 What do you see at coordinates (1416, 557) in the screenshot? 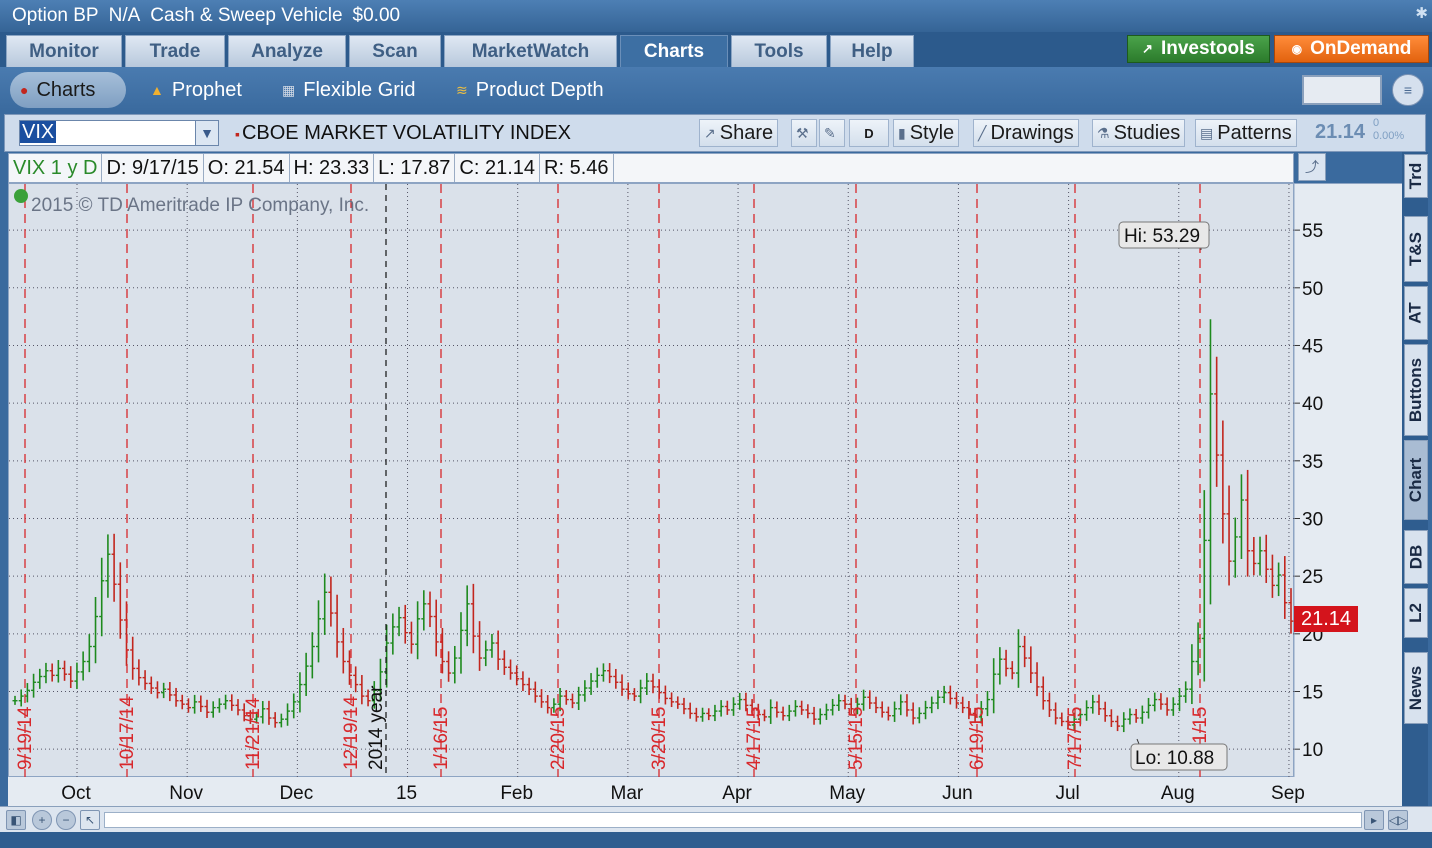
I see `sidetab-db: DB` at bounding box center [1416, 557].